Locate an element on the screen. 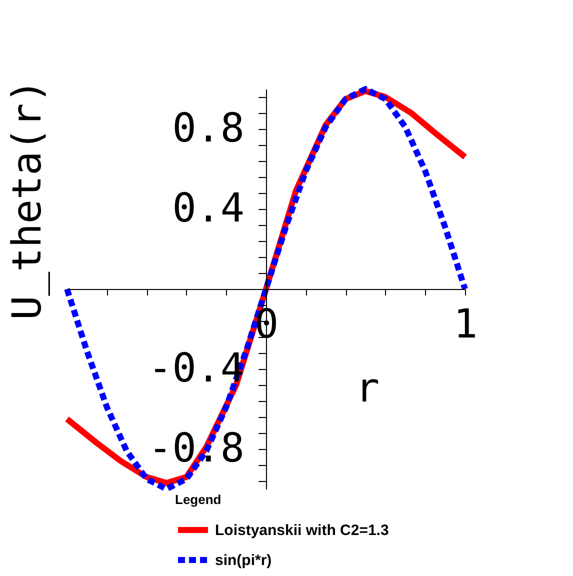 The image size is (573, 576). y-axis-title: U_theta(r) is located at coordinates (27, 199).